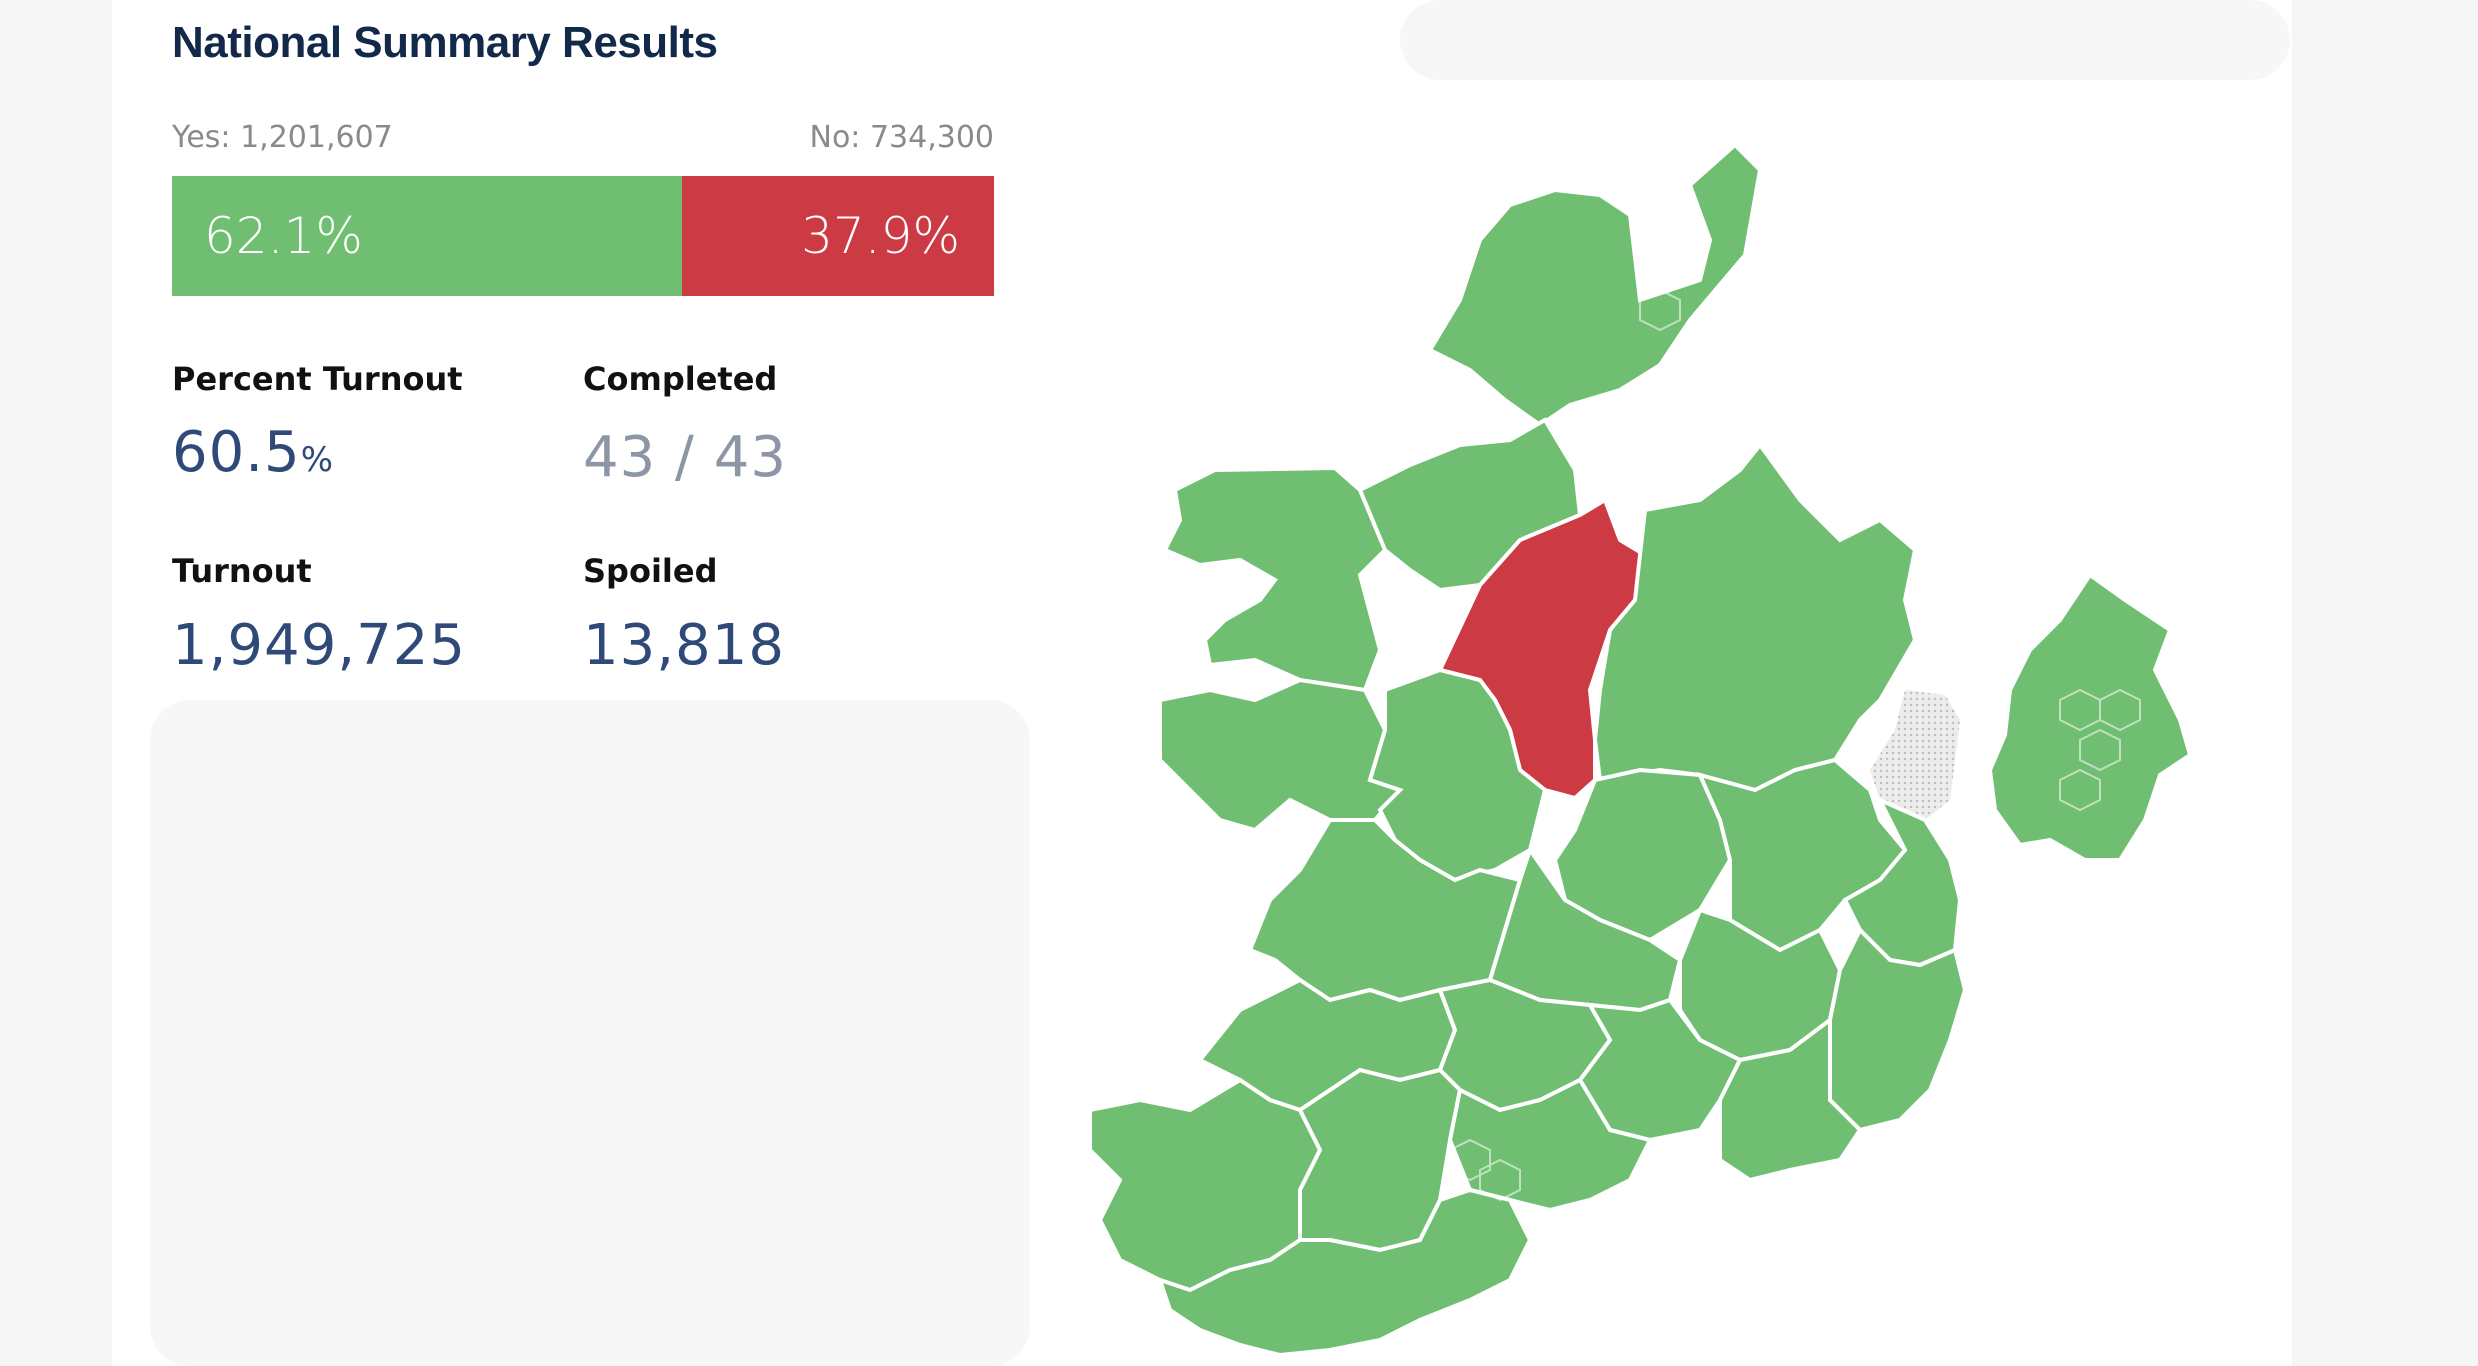 The width and height of the screenshot is (2478, 1366). I want to click on turnout-label: Turnout, so click(242, 571).